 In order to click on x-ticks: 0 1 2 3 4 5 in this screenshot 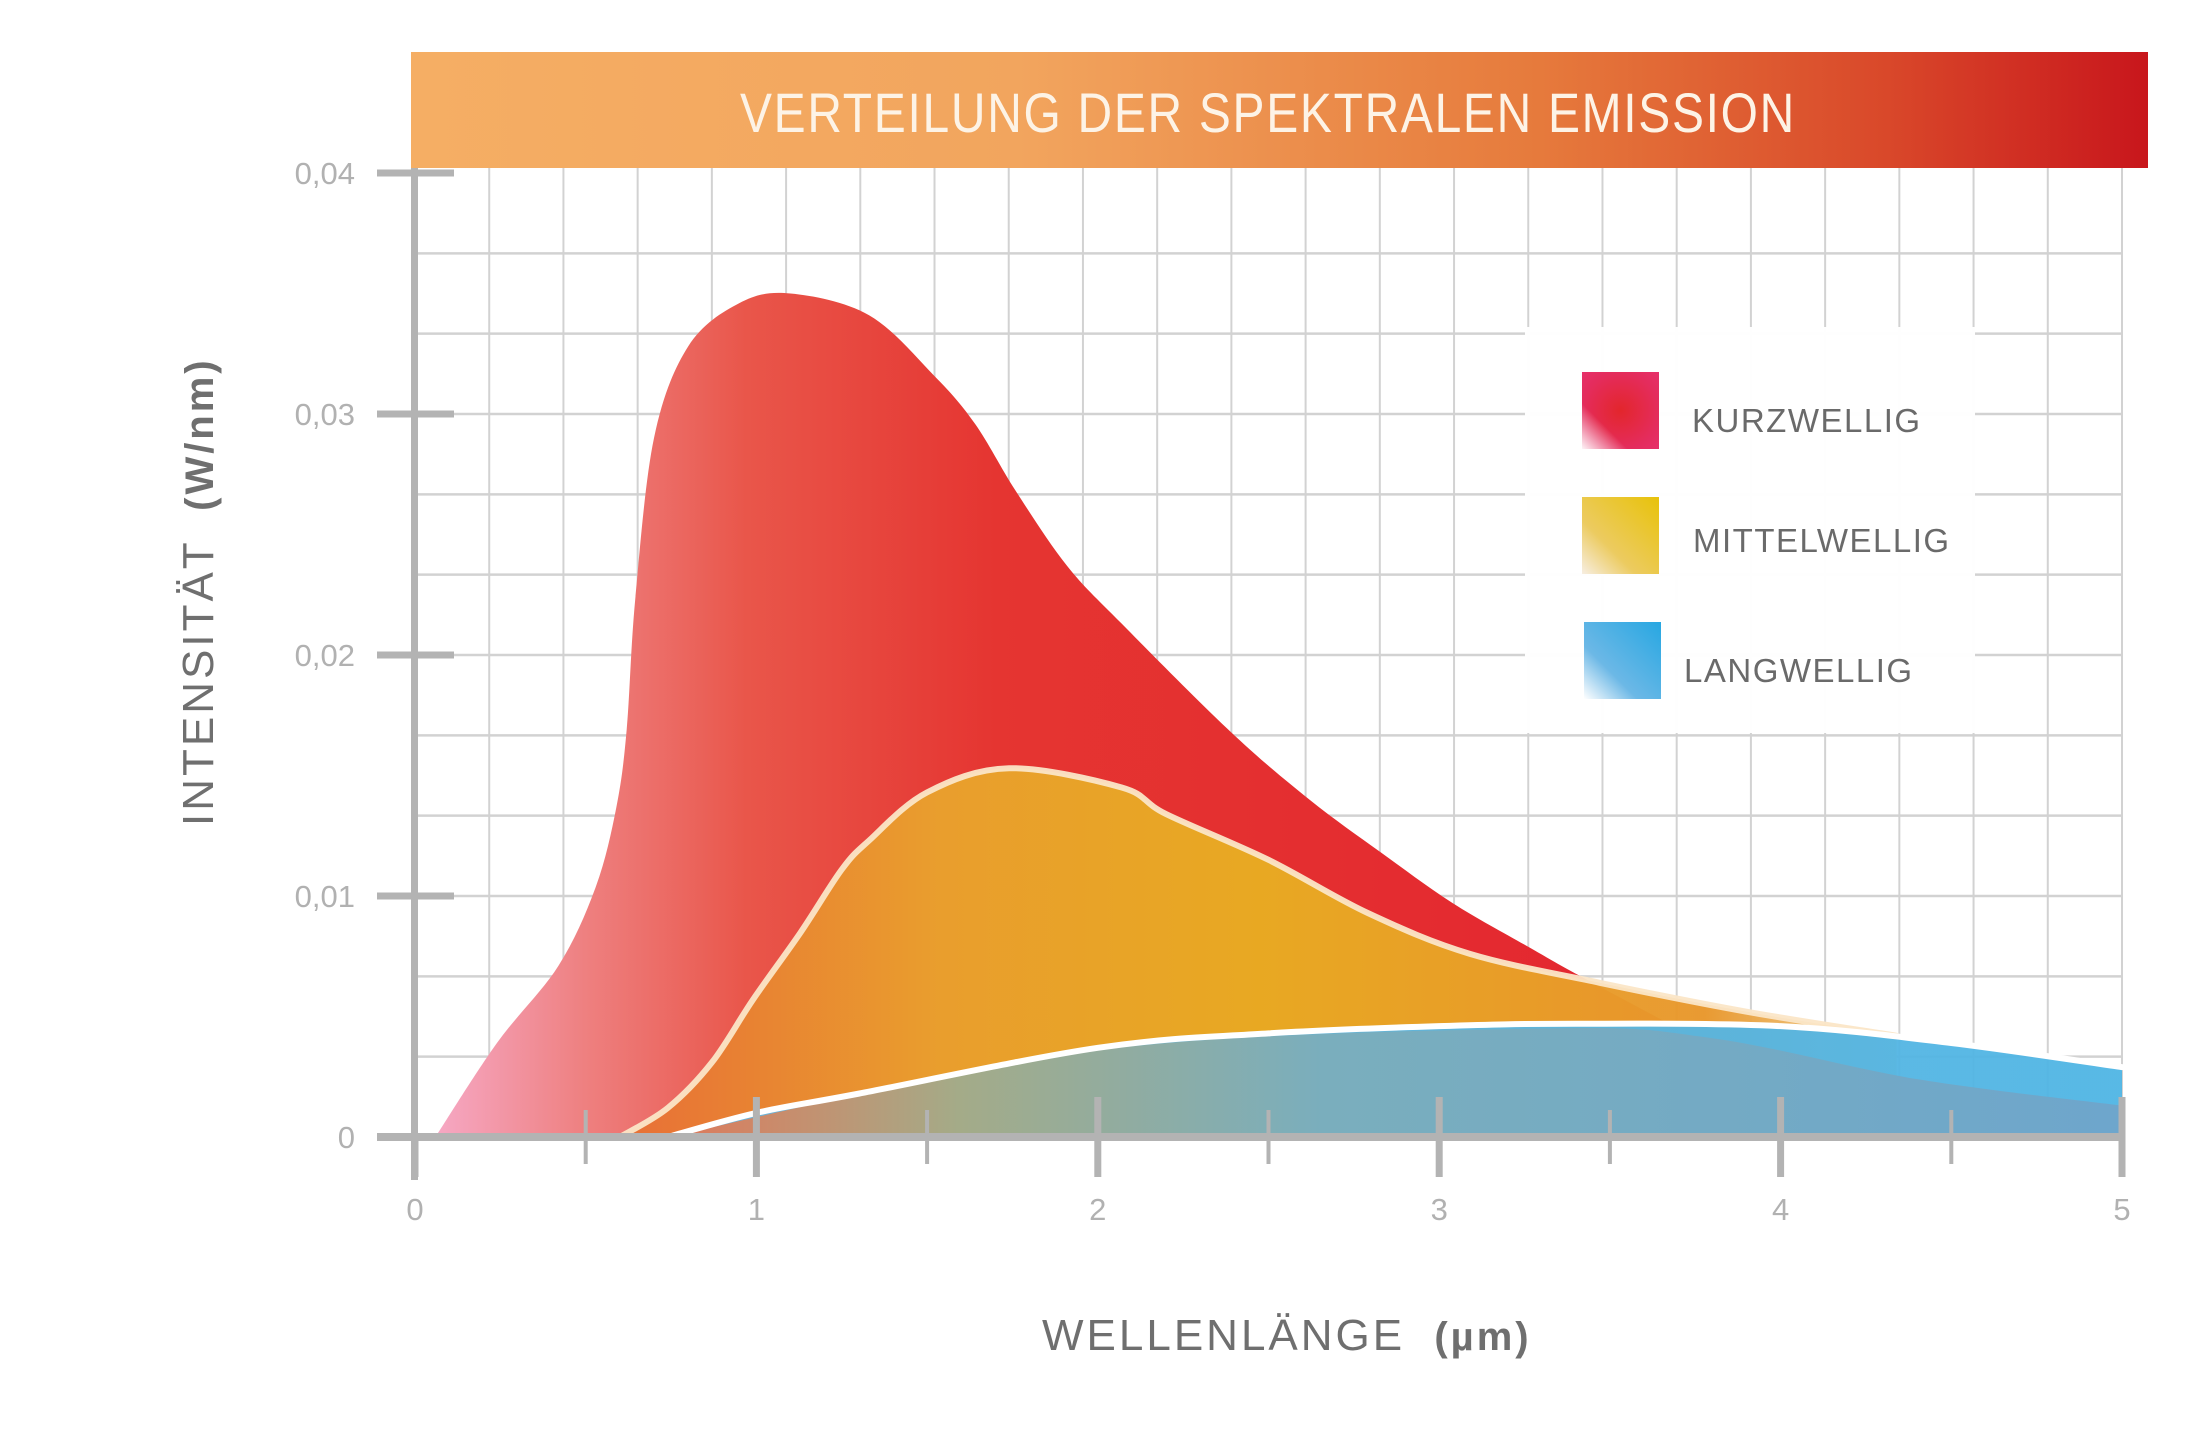, I will do `click(1268, 1162)`.